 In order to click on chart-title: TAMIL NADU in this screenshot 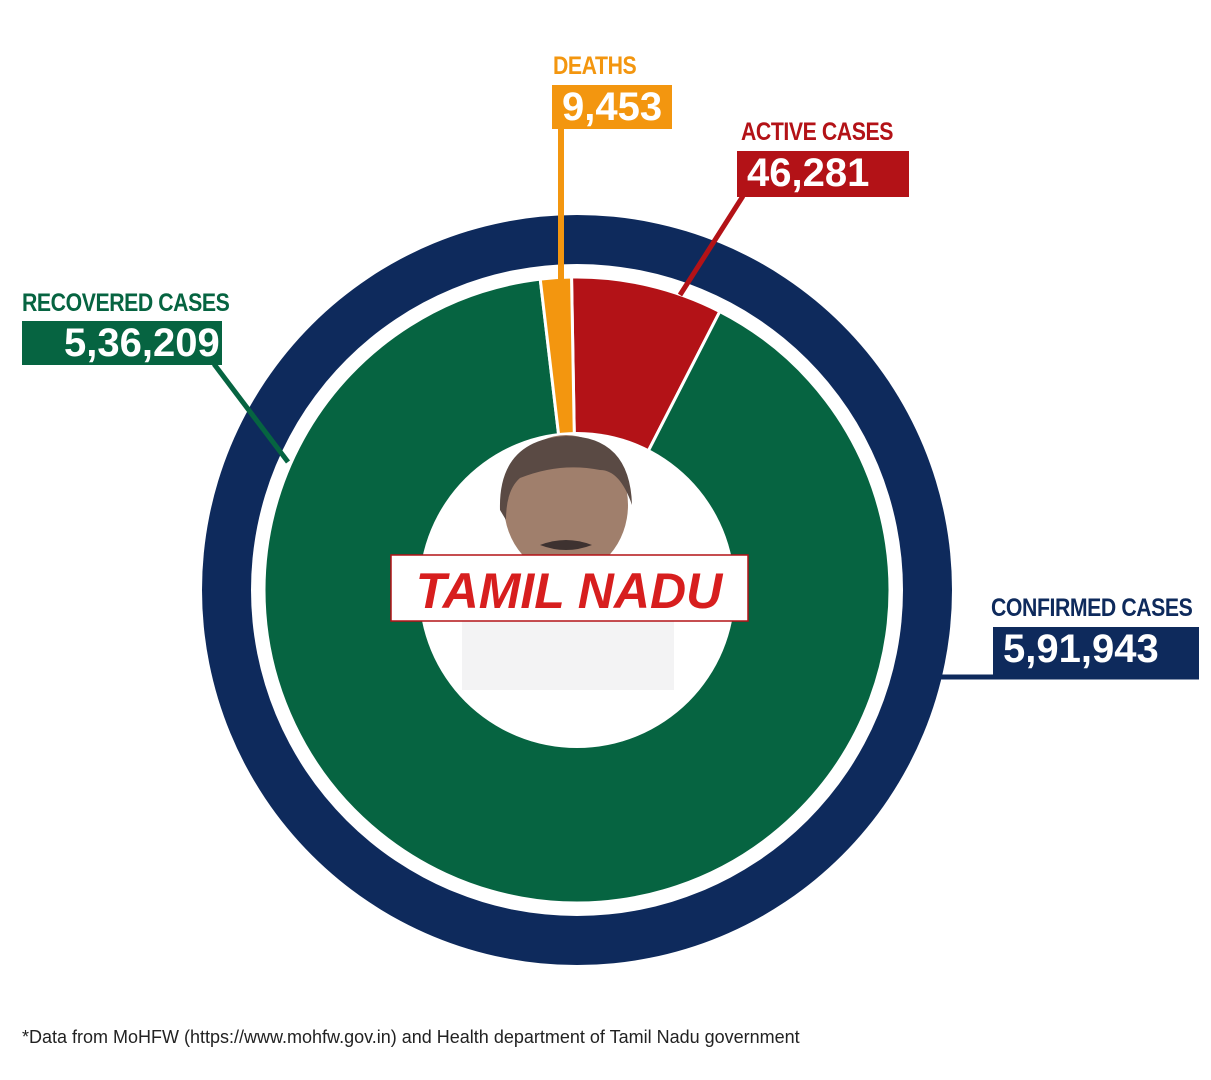, I will do `click(570, 591)`.